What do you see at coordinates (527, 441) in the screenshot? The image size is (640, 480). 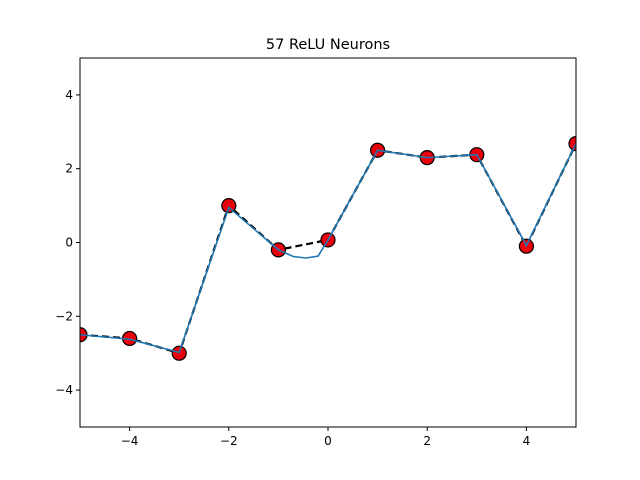 I see `x-tick-label: 4` at bounding box center [527, 441].